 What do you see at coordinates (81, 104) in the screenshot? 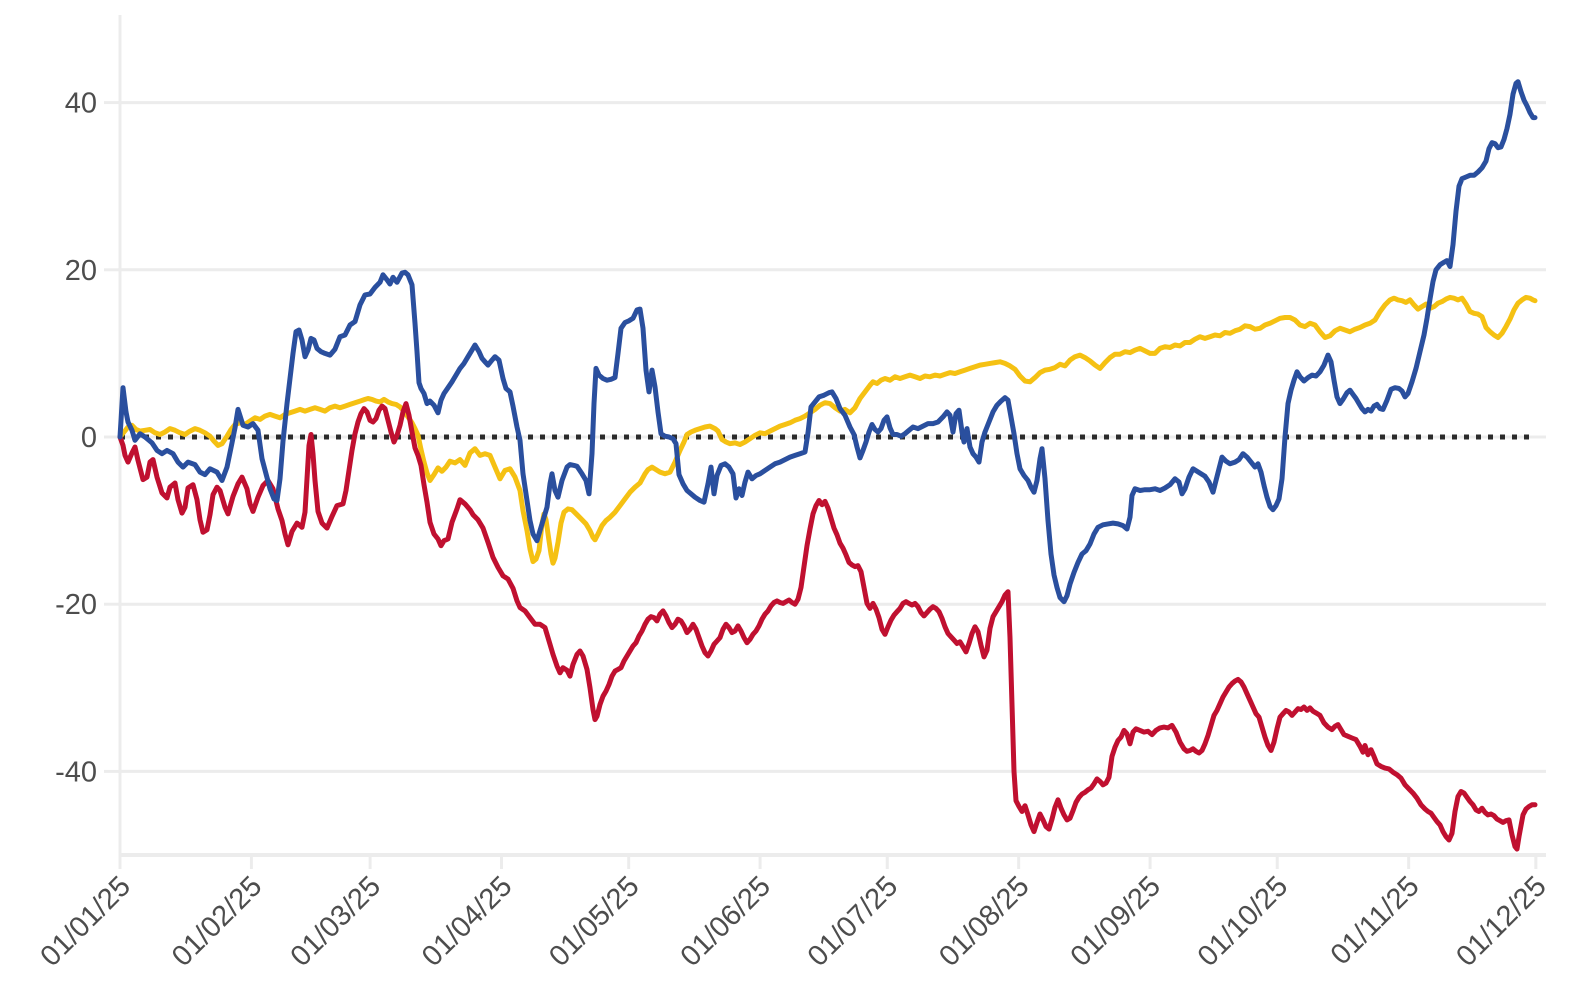
I see `y-tick-label: 40` at bounding box center [81, 104].